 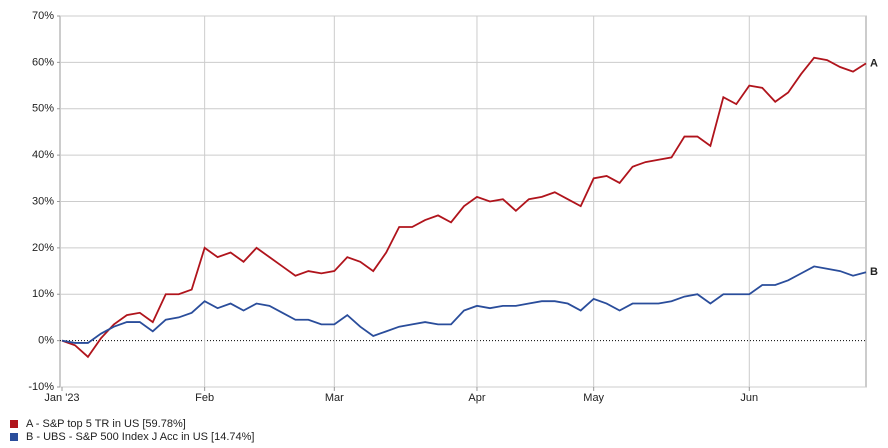 What do you see at coordinates (749, 398) in the screenshot?
I see `x-tick-label: Jun` at bounding box center [749, 398].